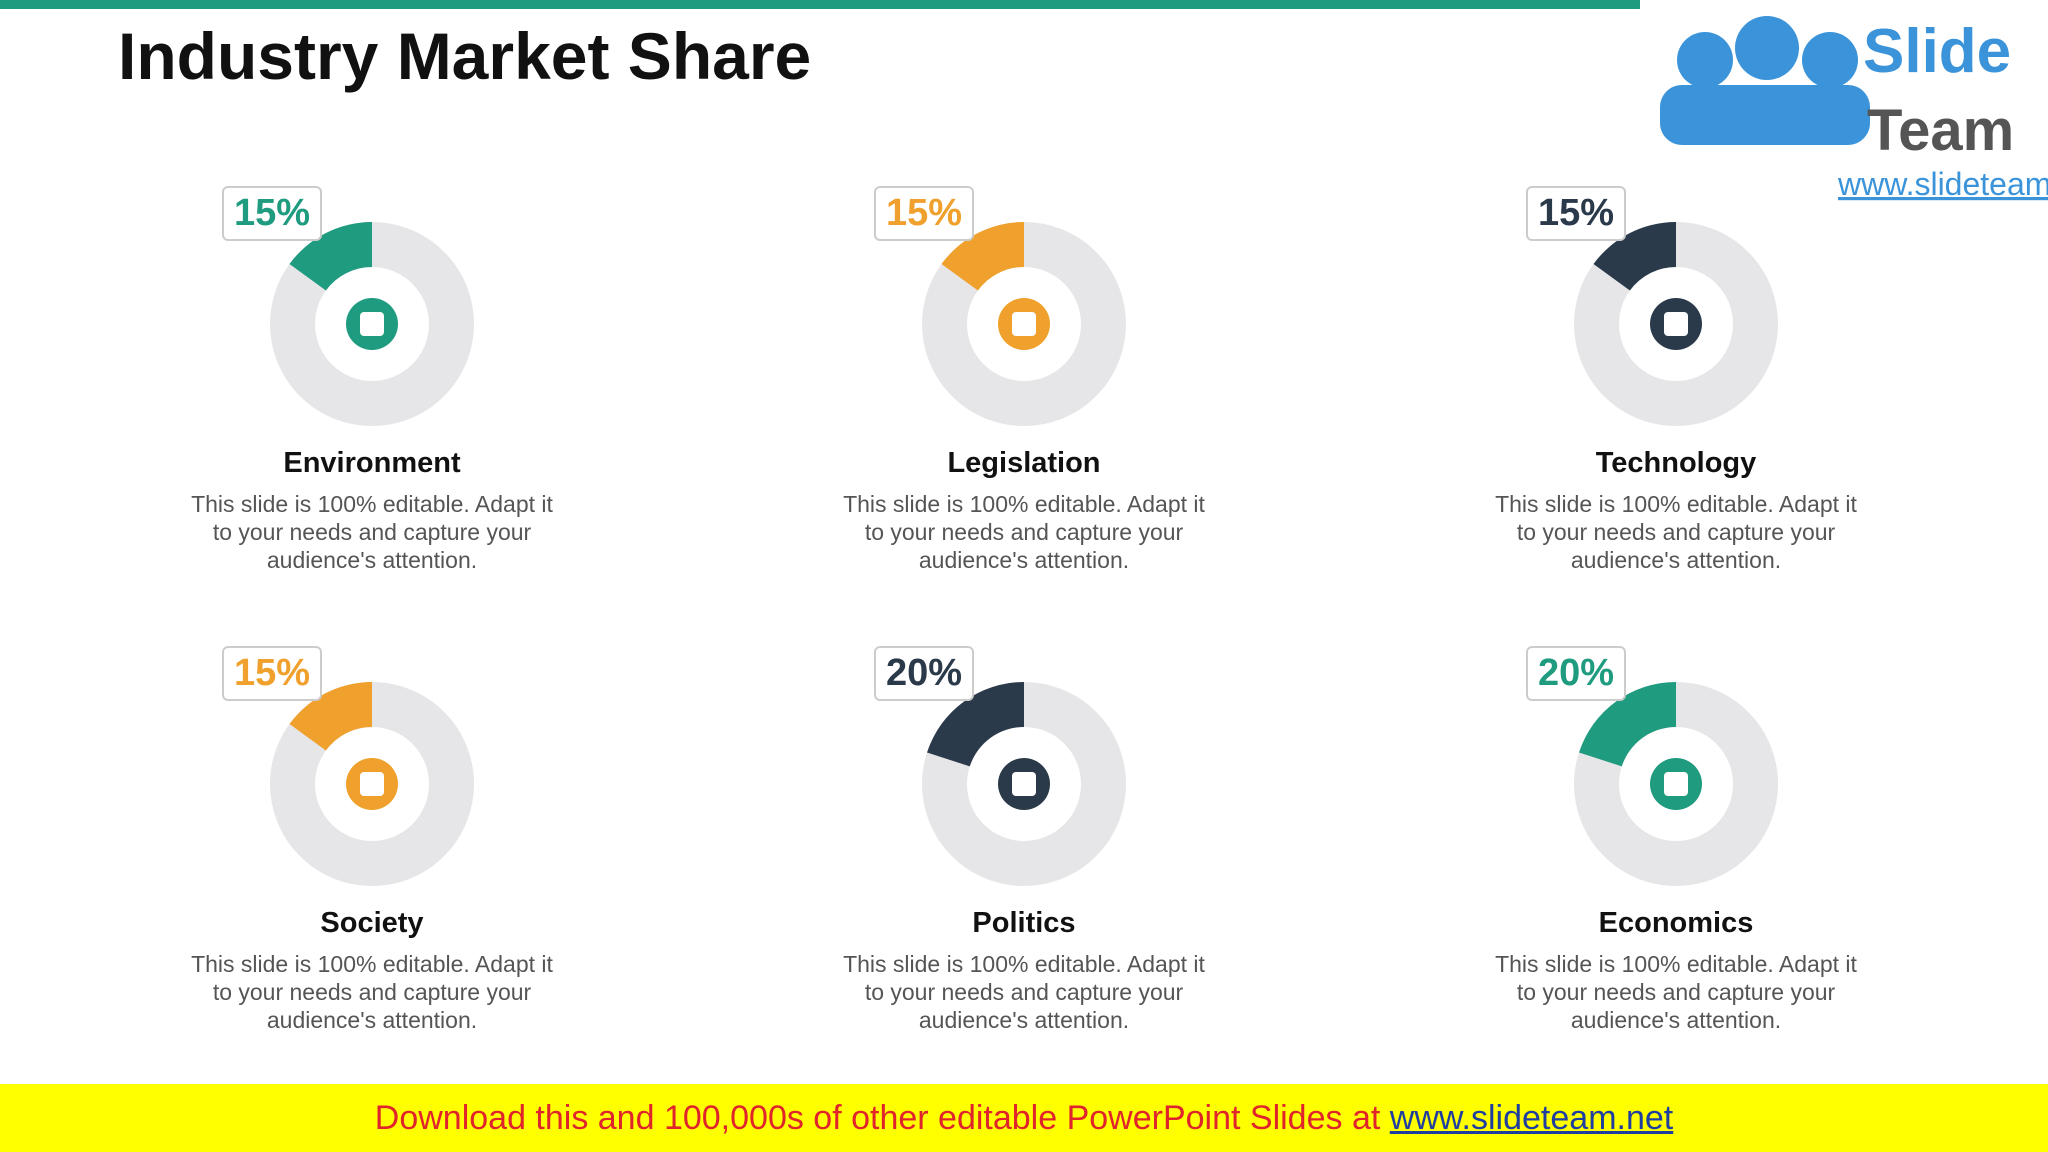 This screenshot has height=1152, width=2048. What do you see at coordinates (372, 923) in the screenshot?
I see `chart-title: Society` at bounding box center [372, 923].